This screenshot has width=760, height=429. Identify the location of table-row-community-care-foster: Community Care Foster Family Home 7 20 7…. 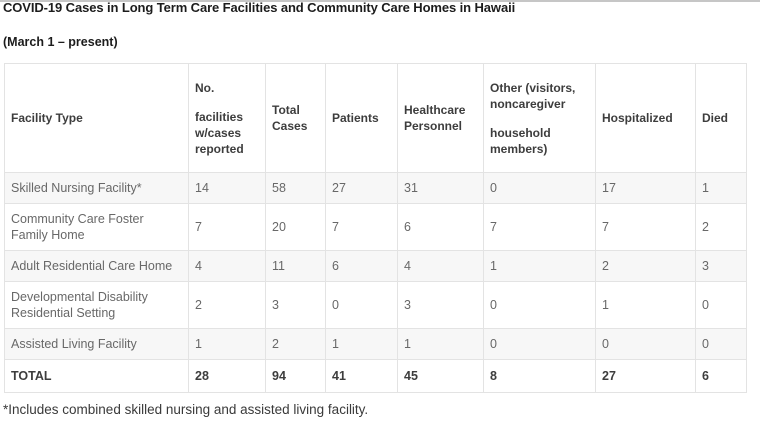
(375, 227).